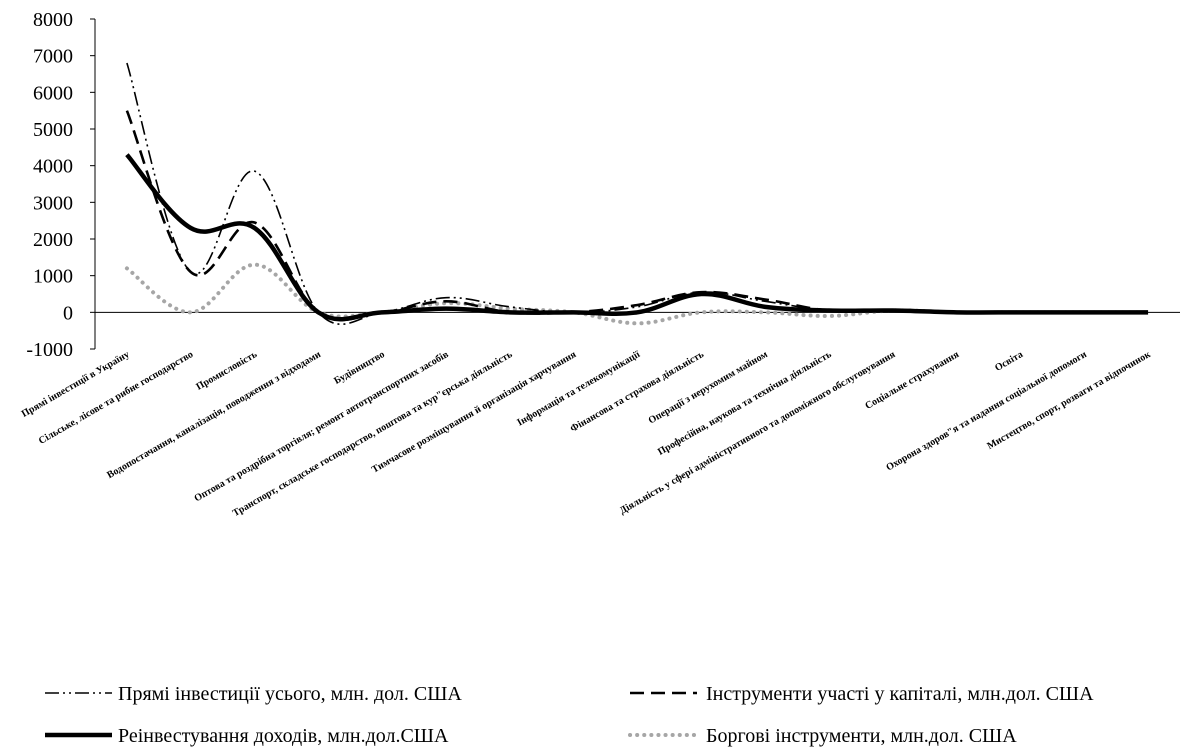 This screenshot has width=1187, height=756. I want to click on x-tick-label: Промисловість, so click(226, 371).